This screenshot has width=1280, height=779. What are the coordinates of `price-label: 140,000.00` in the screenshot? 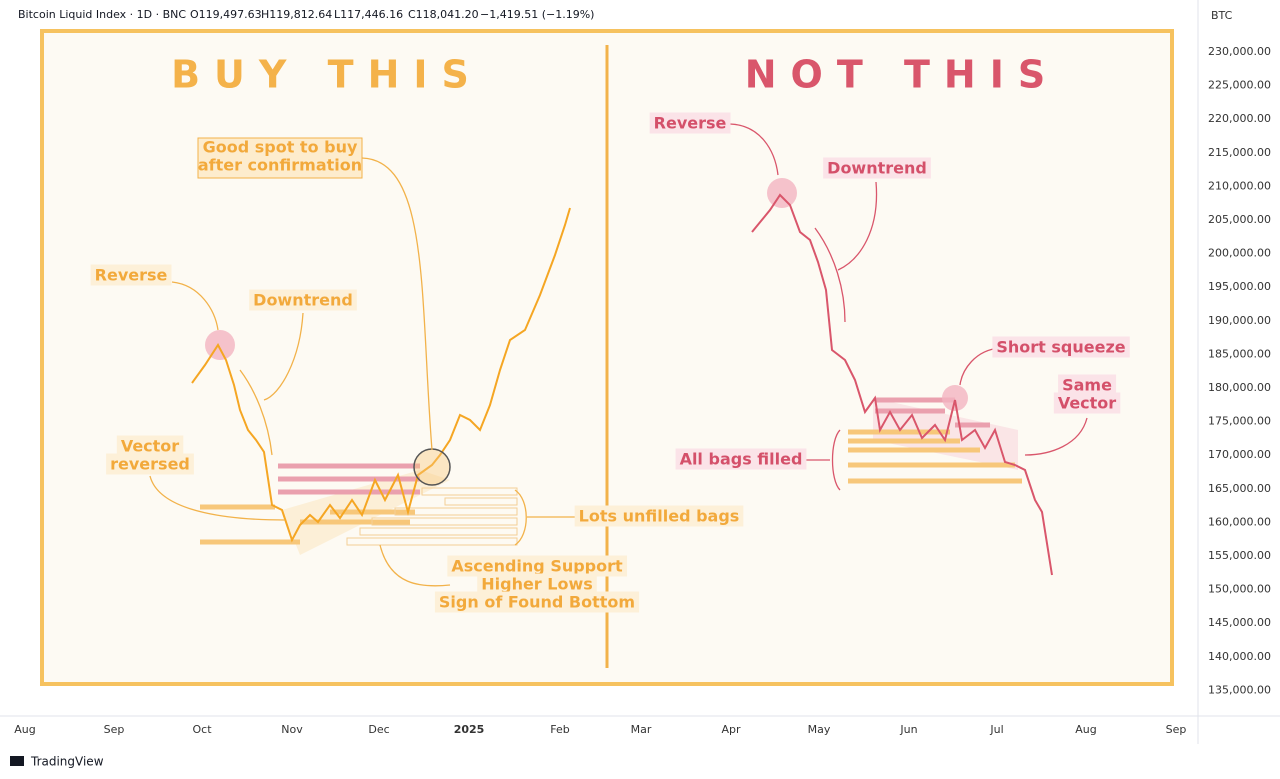 It's located at (1239, 656).